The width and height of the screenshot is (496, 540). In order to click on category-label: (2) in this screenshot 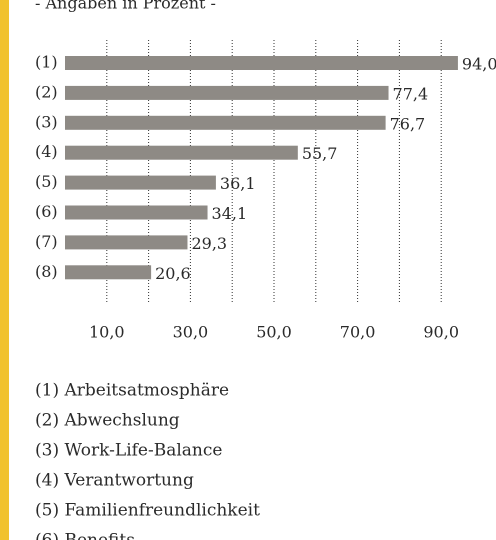, I will do `click(46, 91)`.